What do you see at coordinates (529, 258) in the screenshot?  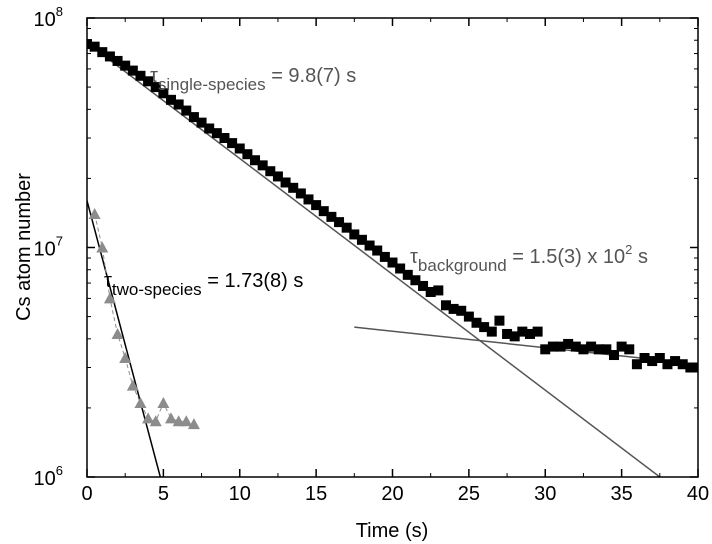 I see `annotation-background: τbackground = 1.5(3) x 102 s` at bounding box center [529, 258].